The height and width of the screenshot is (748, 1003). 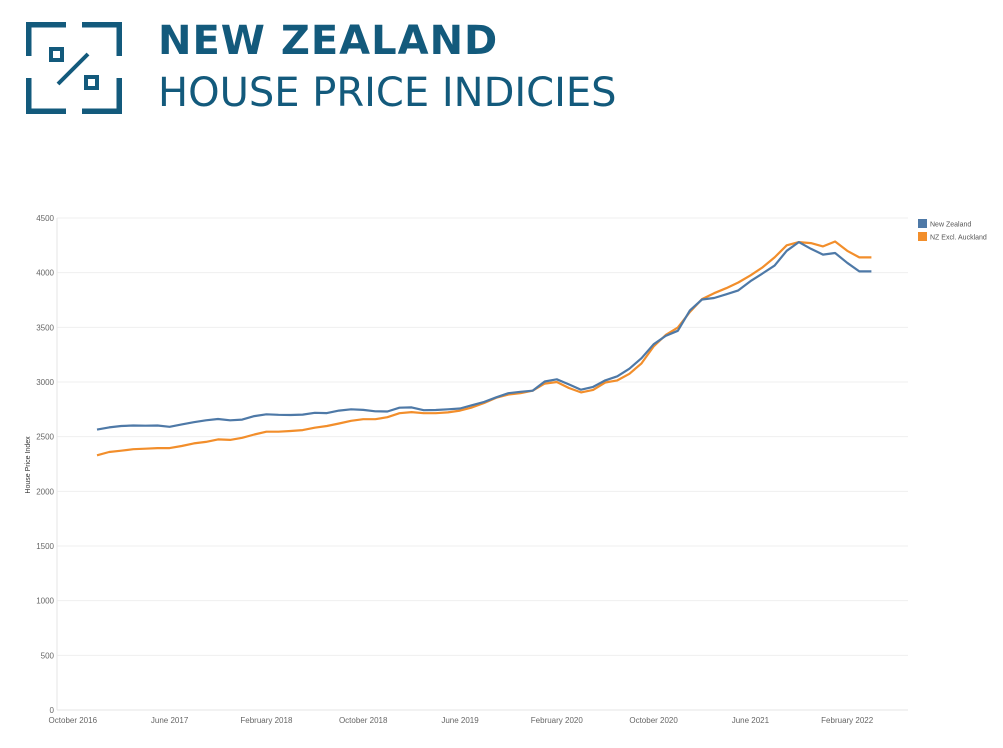 I want to click on y-tick-label: 0, so click(x=52, y=710).